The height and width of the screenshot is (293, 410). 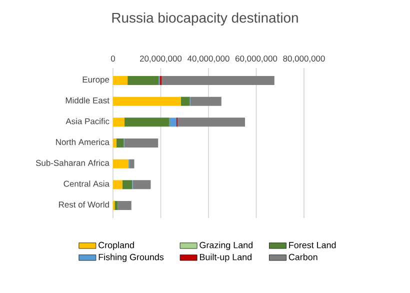 I want to click on x-tick-label: 20,000,000, so click(x=161, y=59).